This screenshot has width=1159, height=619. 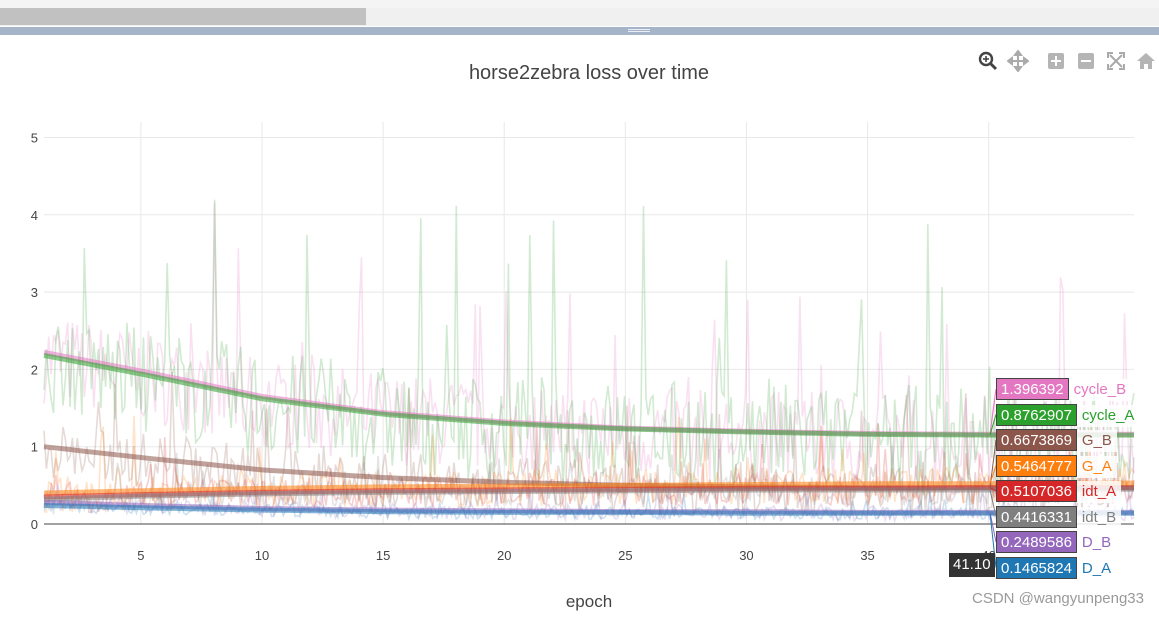 I want to click on hover-label-G_B: 0.6673869 G_B, so click(x=1056, y=440).